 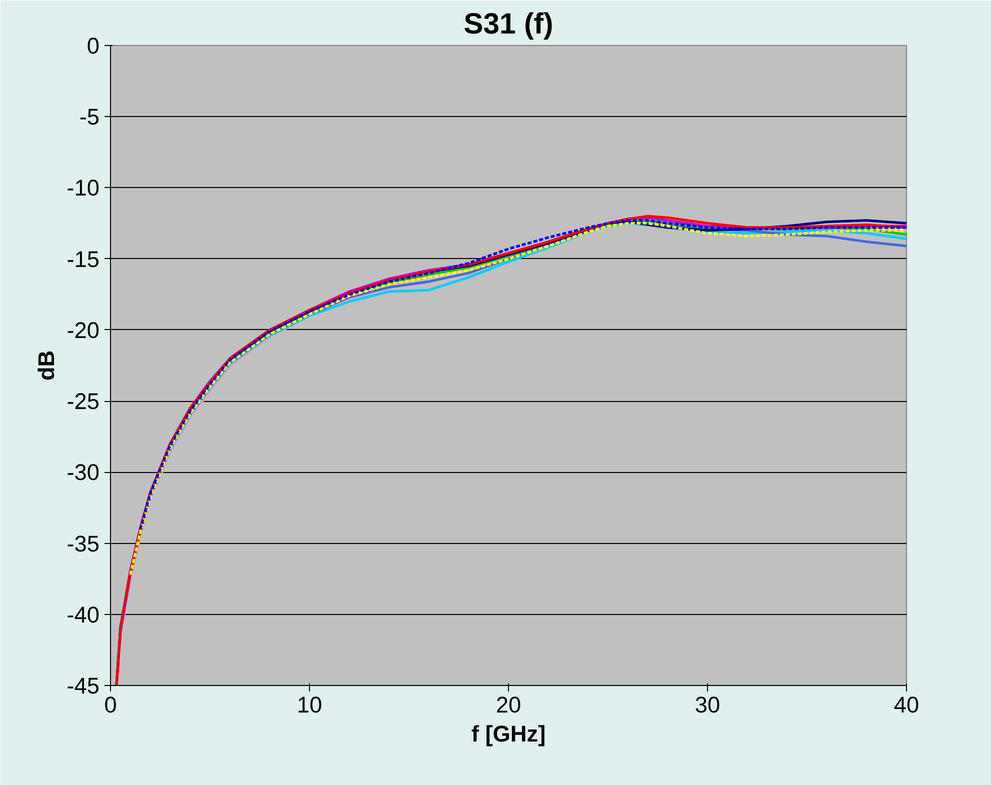 What do you see at coordinates (509, 24) in the screenshot?
I see `chart-title: S31 (f)` at bounding box center [509, 24].